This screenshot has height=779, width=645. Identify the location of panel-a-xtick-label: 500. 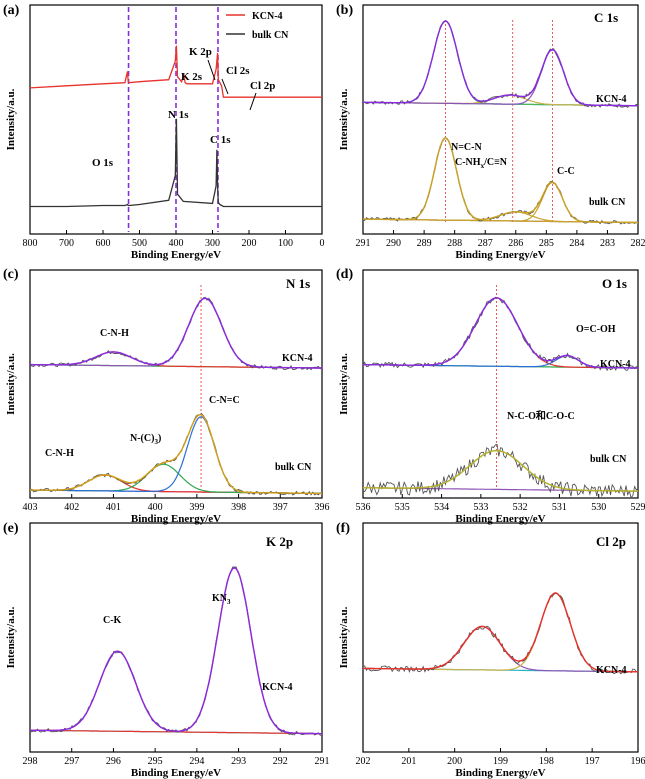
(139, 243).